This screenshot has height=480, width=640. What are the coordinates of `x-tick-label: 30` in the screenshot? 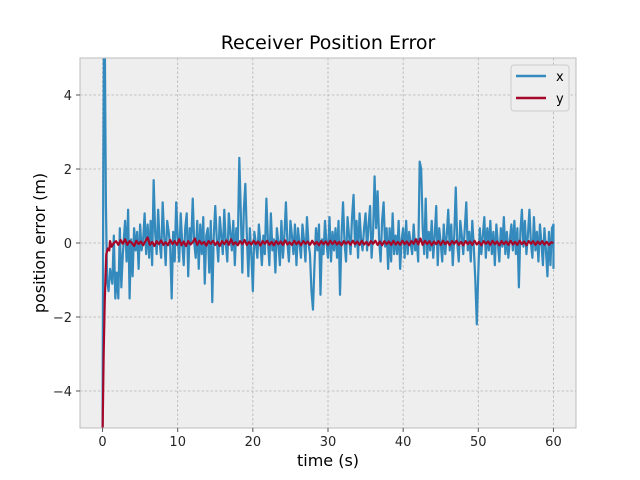 It's located at (328, 442).